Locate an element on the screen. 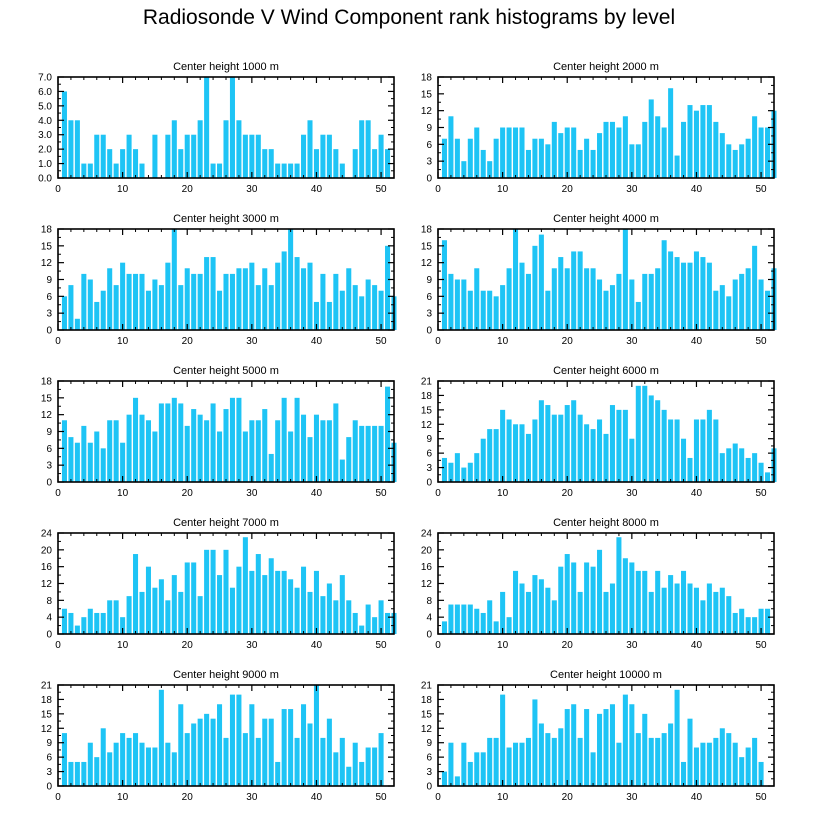 The height and width of the screenshot is (824, 818). y-tick-label: 6 is located at coordinates (429, 758).